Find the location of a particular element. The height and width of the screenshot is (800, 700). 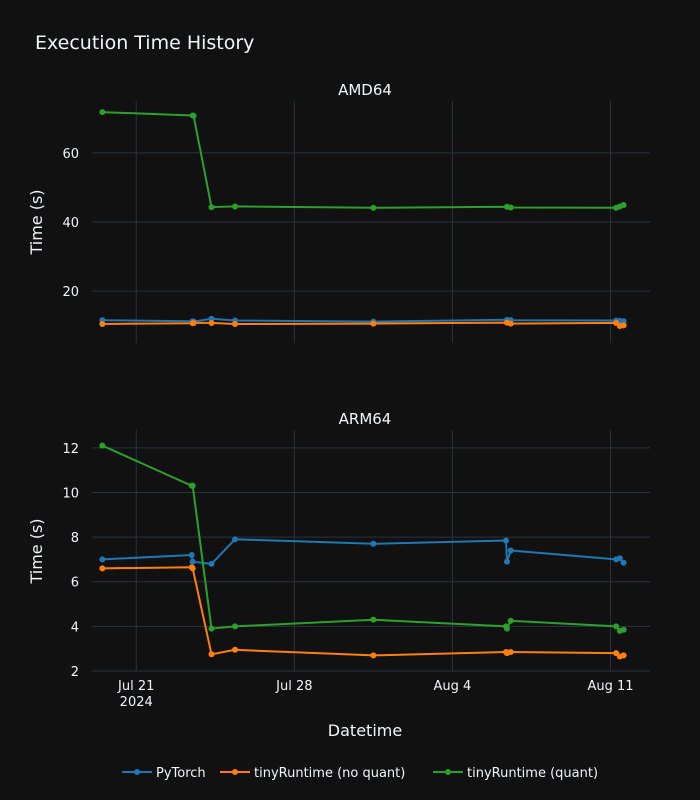

y-axis-title-arm64: Time (s) is located at coordinates (36, 551).